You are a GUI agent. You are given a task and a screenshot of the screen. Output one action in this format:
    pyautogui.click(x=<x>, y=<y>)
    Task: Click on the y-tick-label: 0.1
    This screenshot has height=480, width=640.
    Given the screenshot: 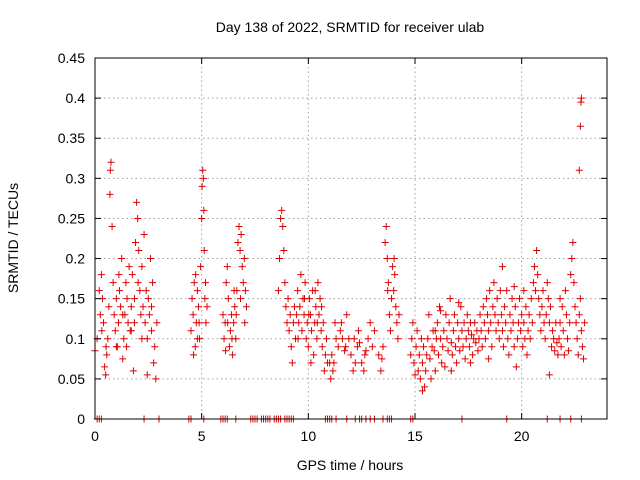 What is the action you would take?
    pyautogui.click(x=76, y=339)
    